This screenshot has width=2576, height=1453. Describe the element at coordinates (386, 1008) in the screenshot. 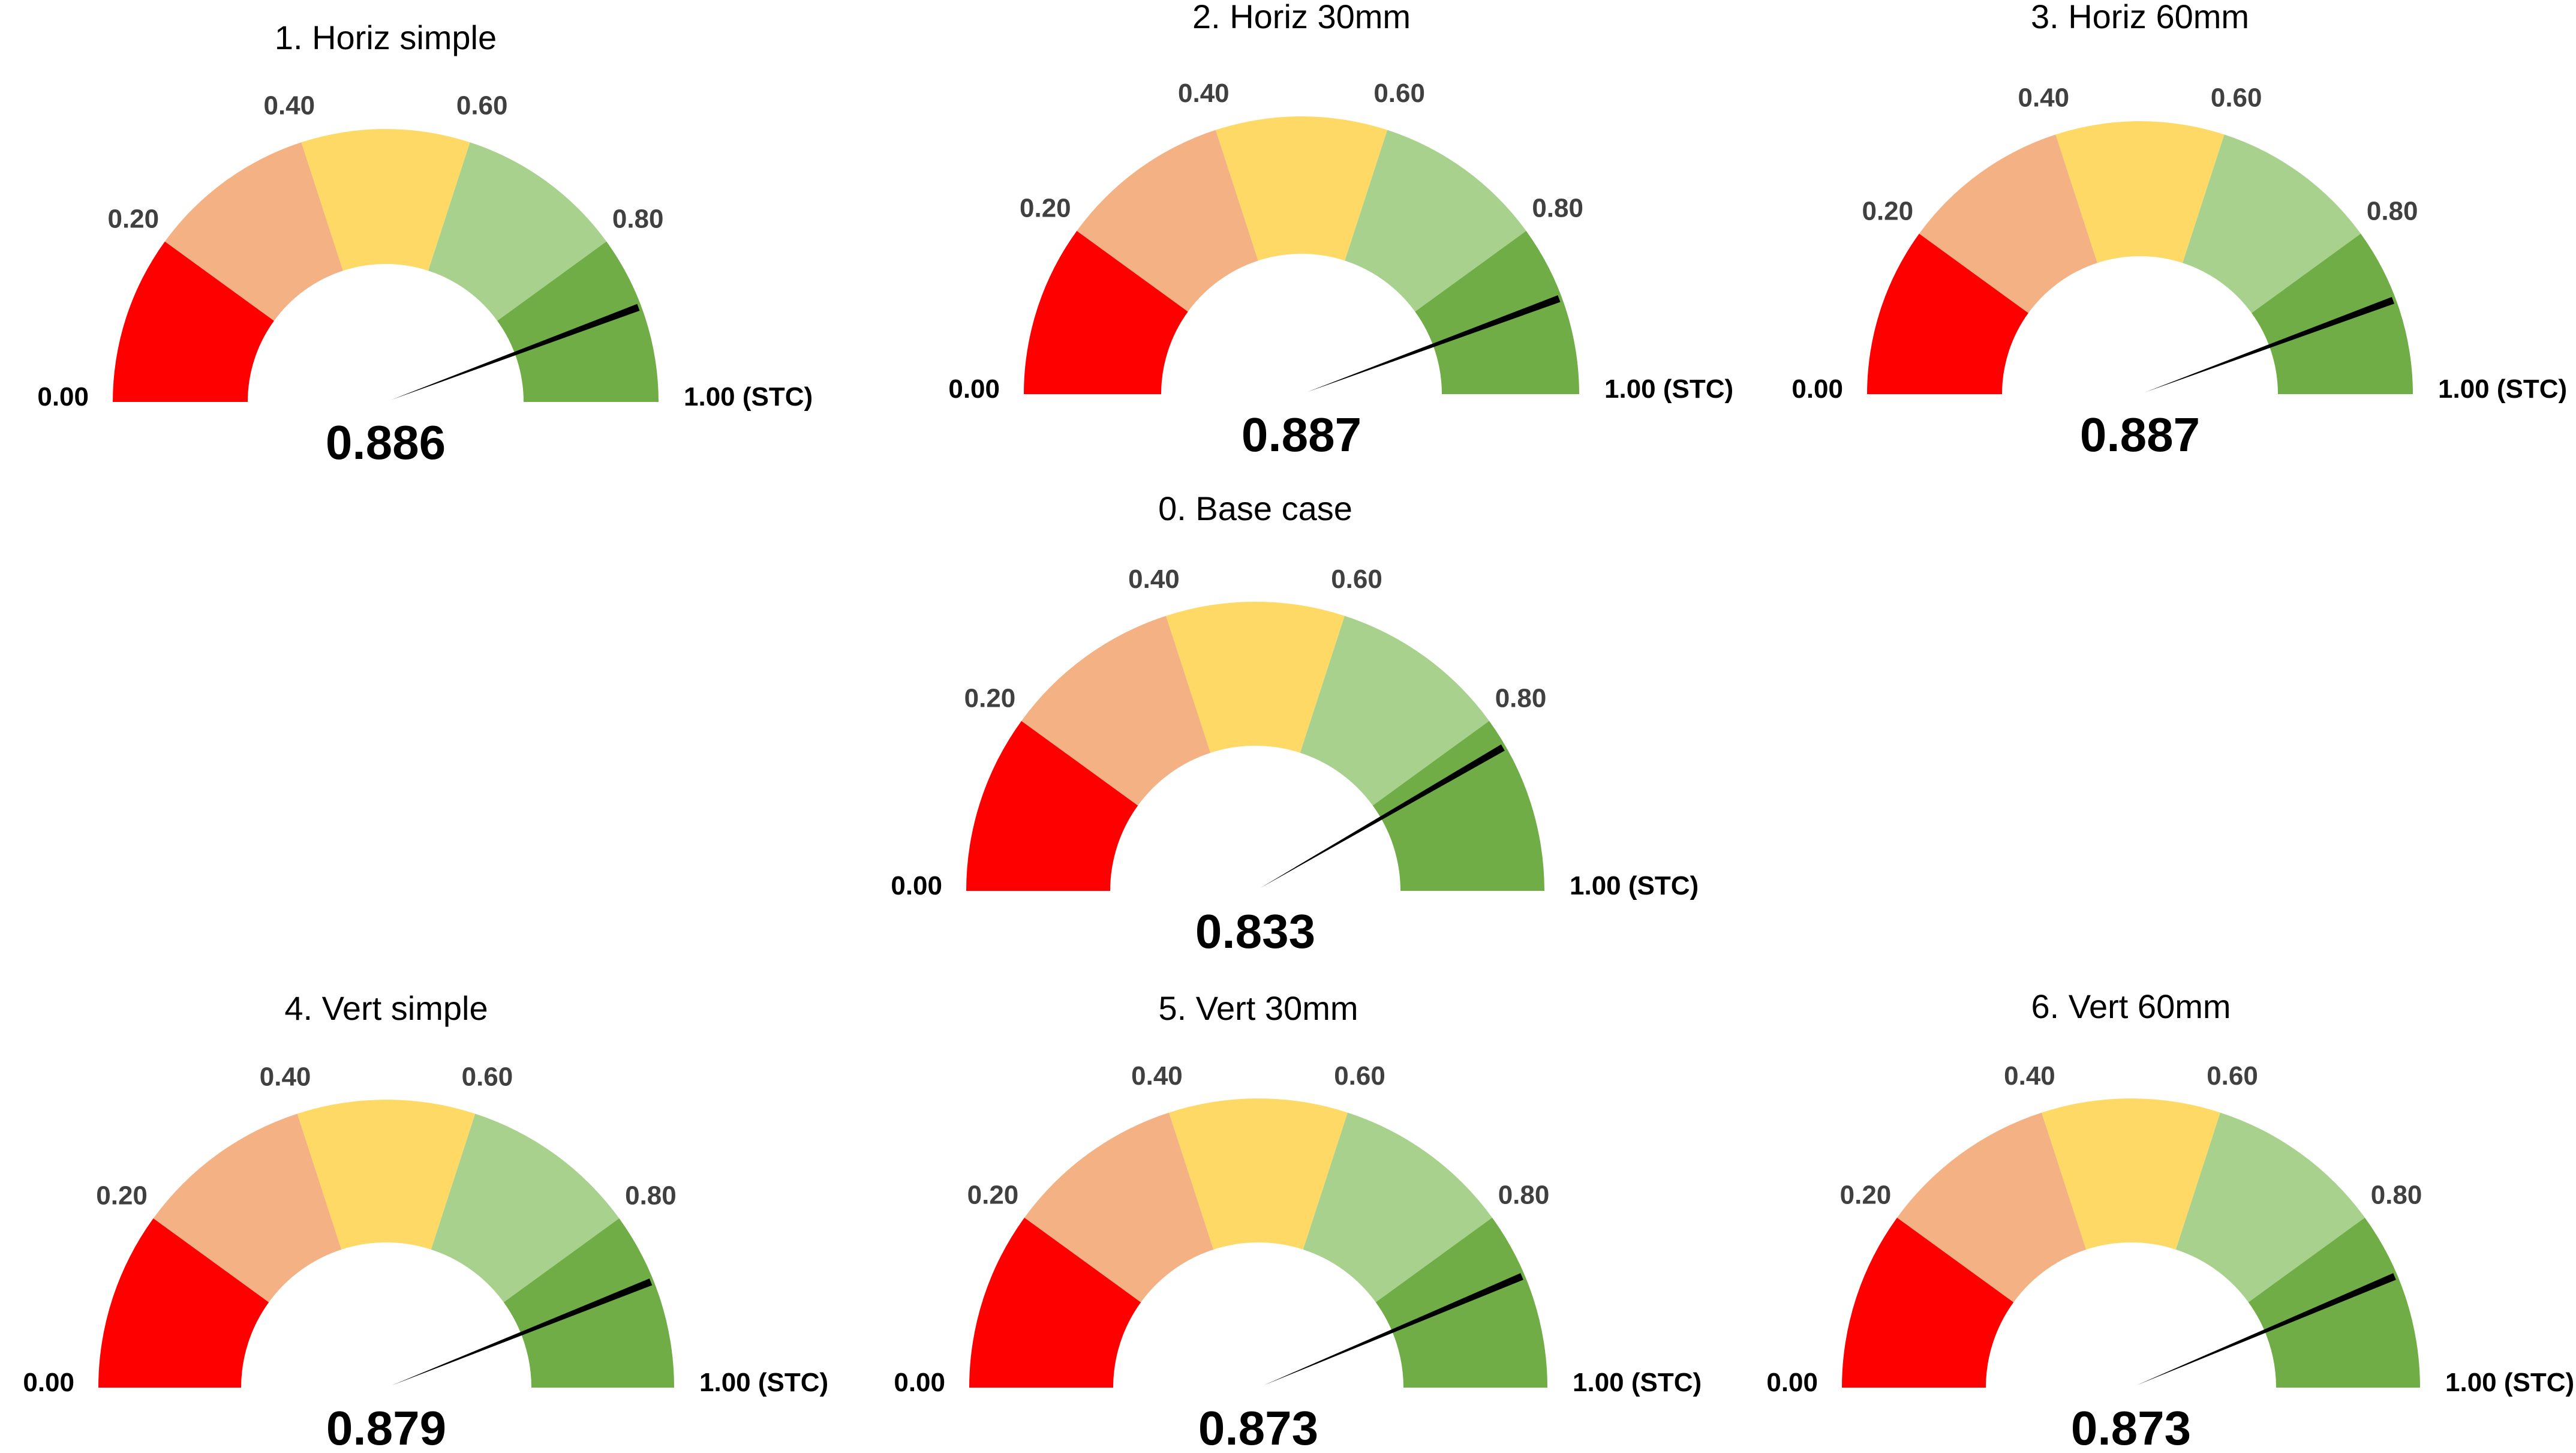

I see `gauge-title: 4. Vert simple` at that location.